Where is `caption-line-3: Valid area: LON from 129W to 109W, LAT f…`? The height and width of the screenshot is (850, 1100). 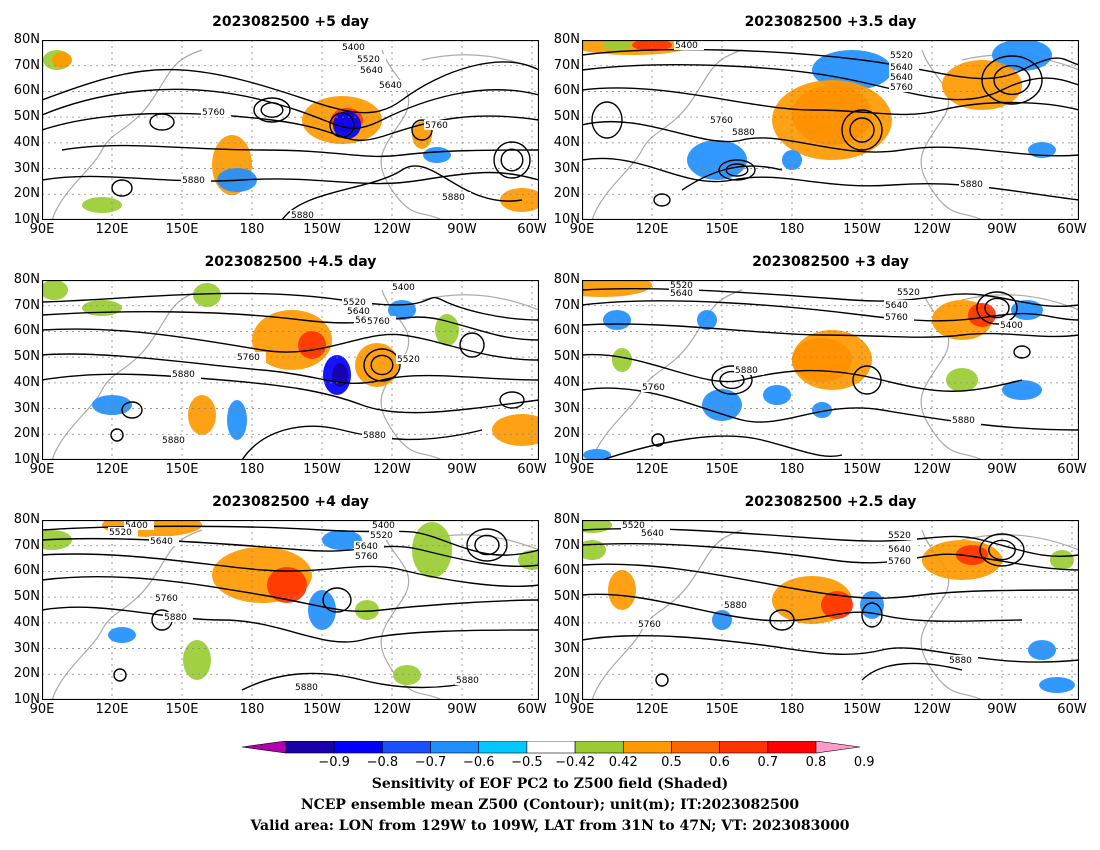
caption-line-3: Valid area: LON from 129W to 109W, LAT f… is located at coordinates (550, 826).